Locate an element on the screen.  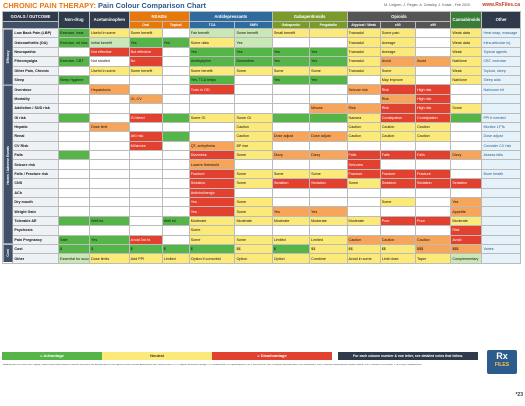
table-cell: Sleep hygiene is located at coordinates (74, 80).